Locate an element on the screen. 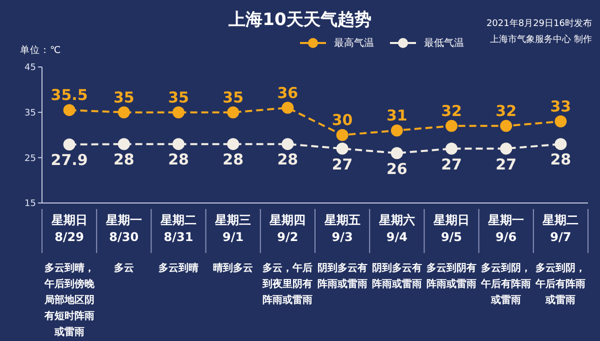 This screenshot has height=341, width=600. x-tick-label: 星期五 9/3 is located at coordinates (341, 228).